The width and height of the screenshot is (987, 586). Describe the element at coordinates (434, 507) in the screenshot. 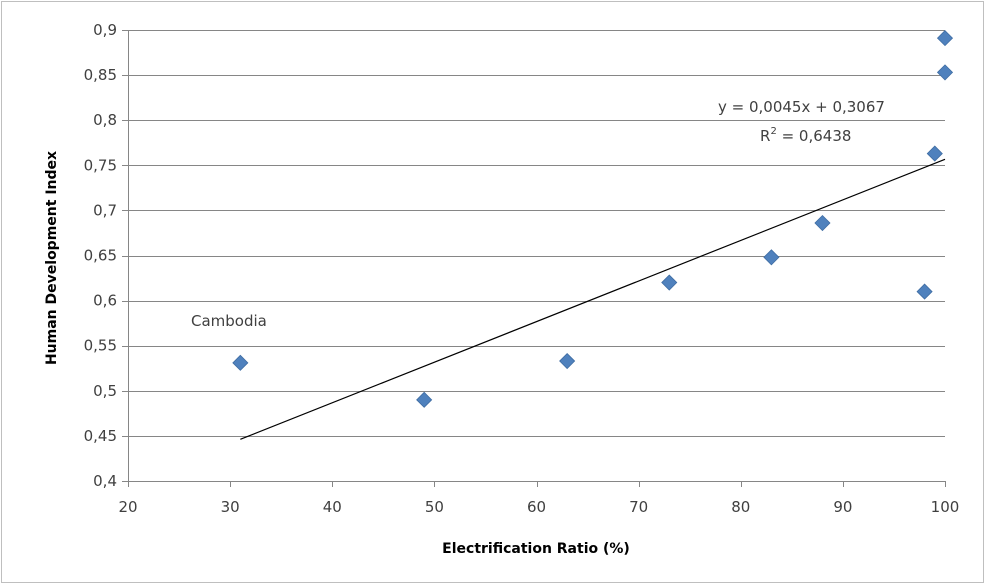

I see `x-tick-label: 50` at that location.